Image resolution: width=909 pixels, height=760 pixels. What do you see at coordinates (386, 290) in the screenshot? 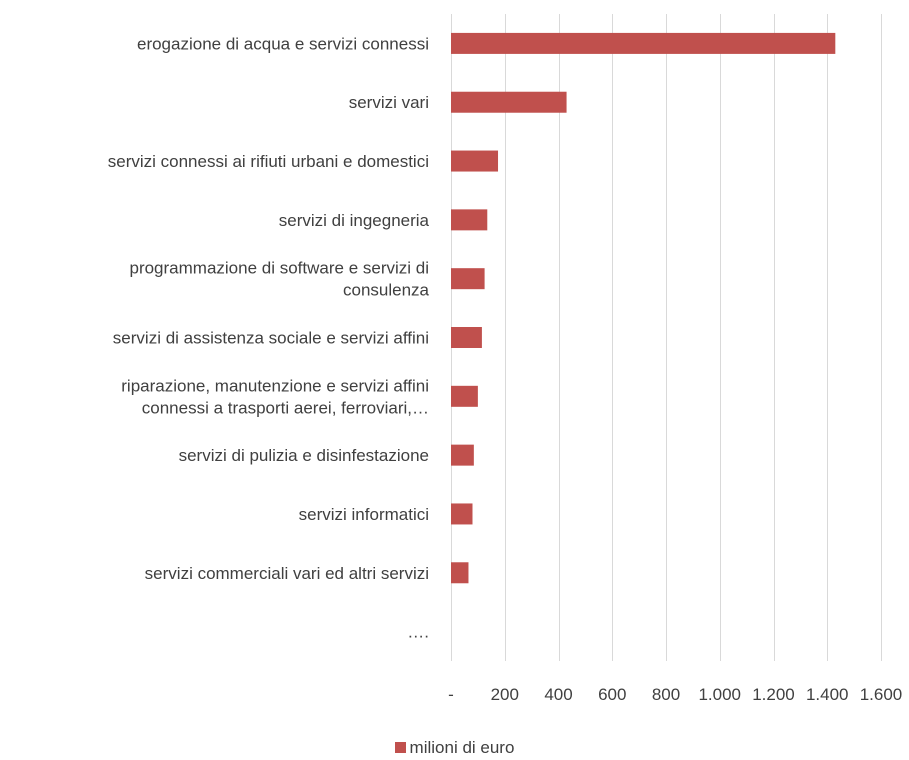
I see `category-label-4-line-1: consulenza` at bounding box center [386, 290].